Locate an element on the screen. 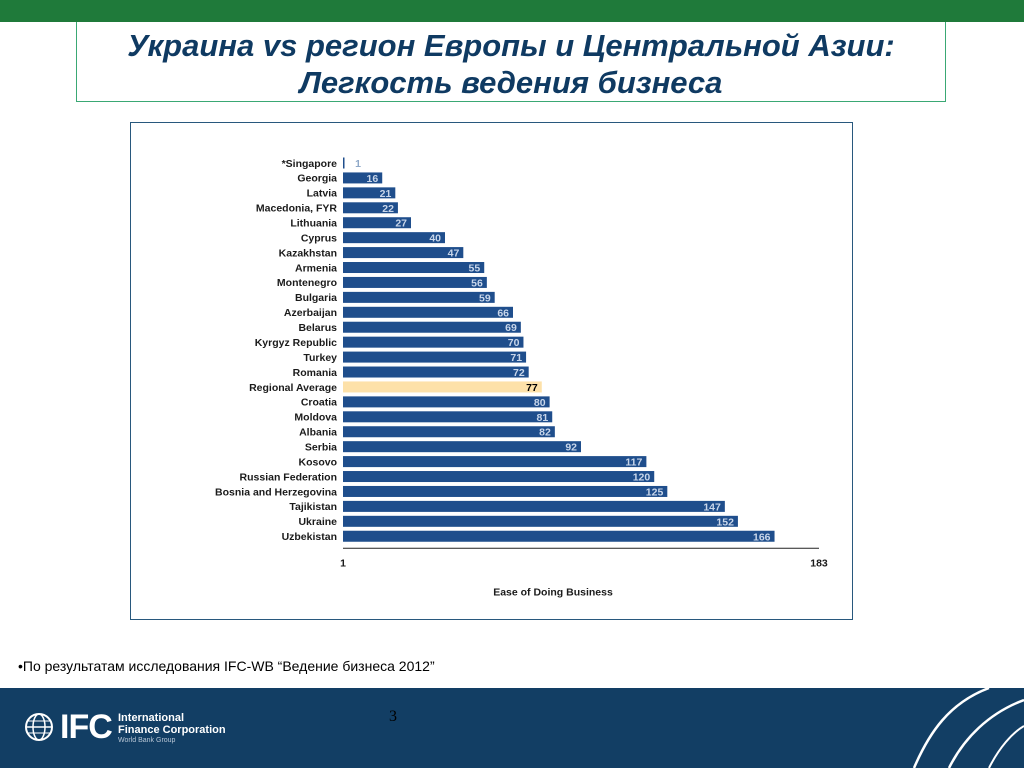  data-label: 80 is located at coordinates (540, 403).